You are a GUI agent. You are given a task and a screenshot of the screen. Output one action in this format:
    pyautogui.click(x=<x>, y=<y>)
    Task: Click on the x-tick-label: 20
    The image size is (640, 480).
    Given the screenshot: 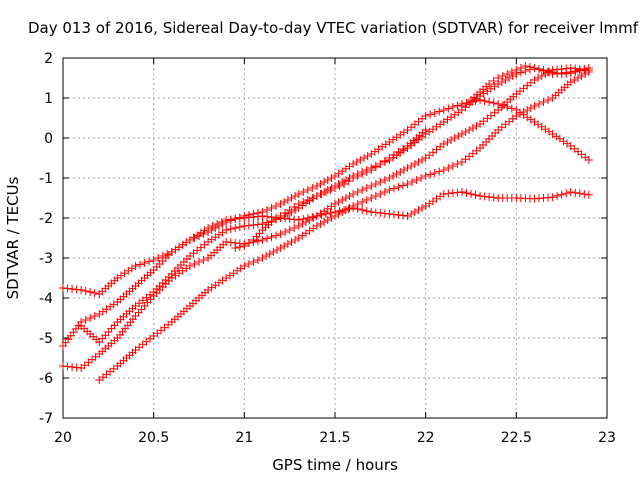 What is the action you would take?
    pyautogui.click(x=63, y=438)
    